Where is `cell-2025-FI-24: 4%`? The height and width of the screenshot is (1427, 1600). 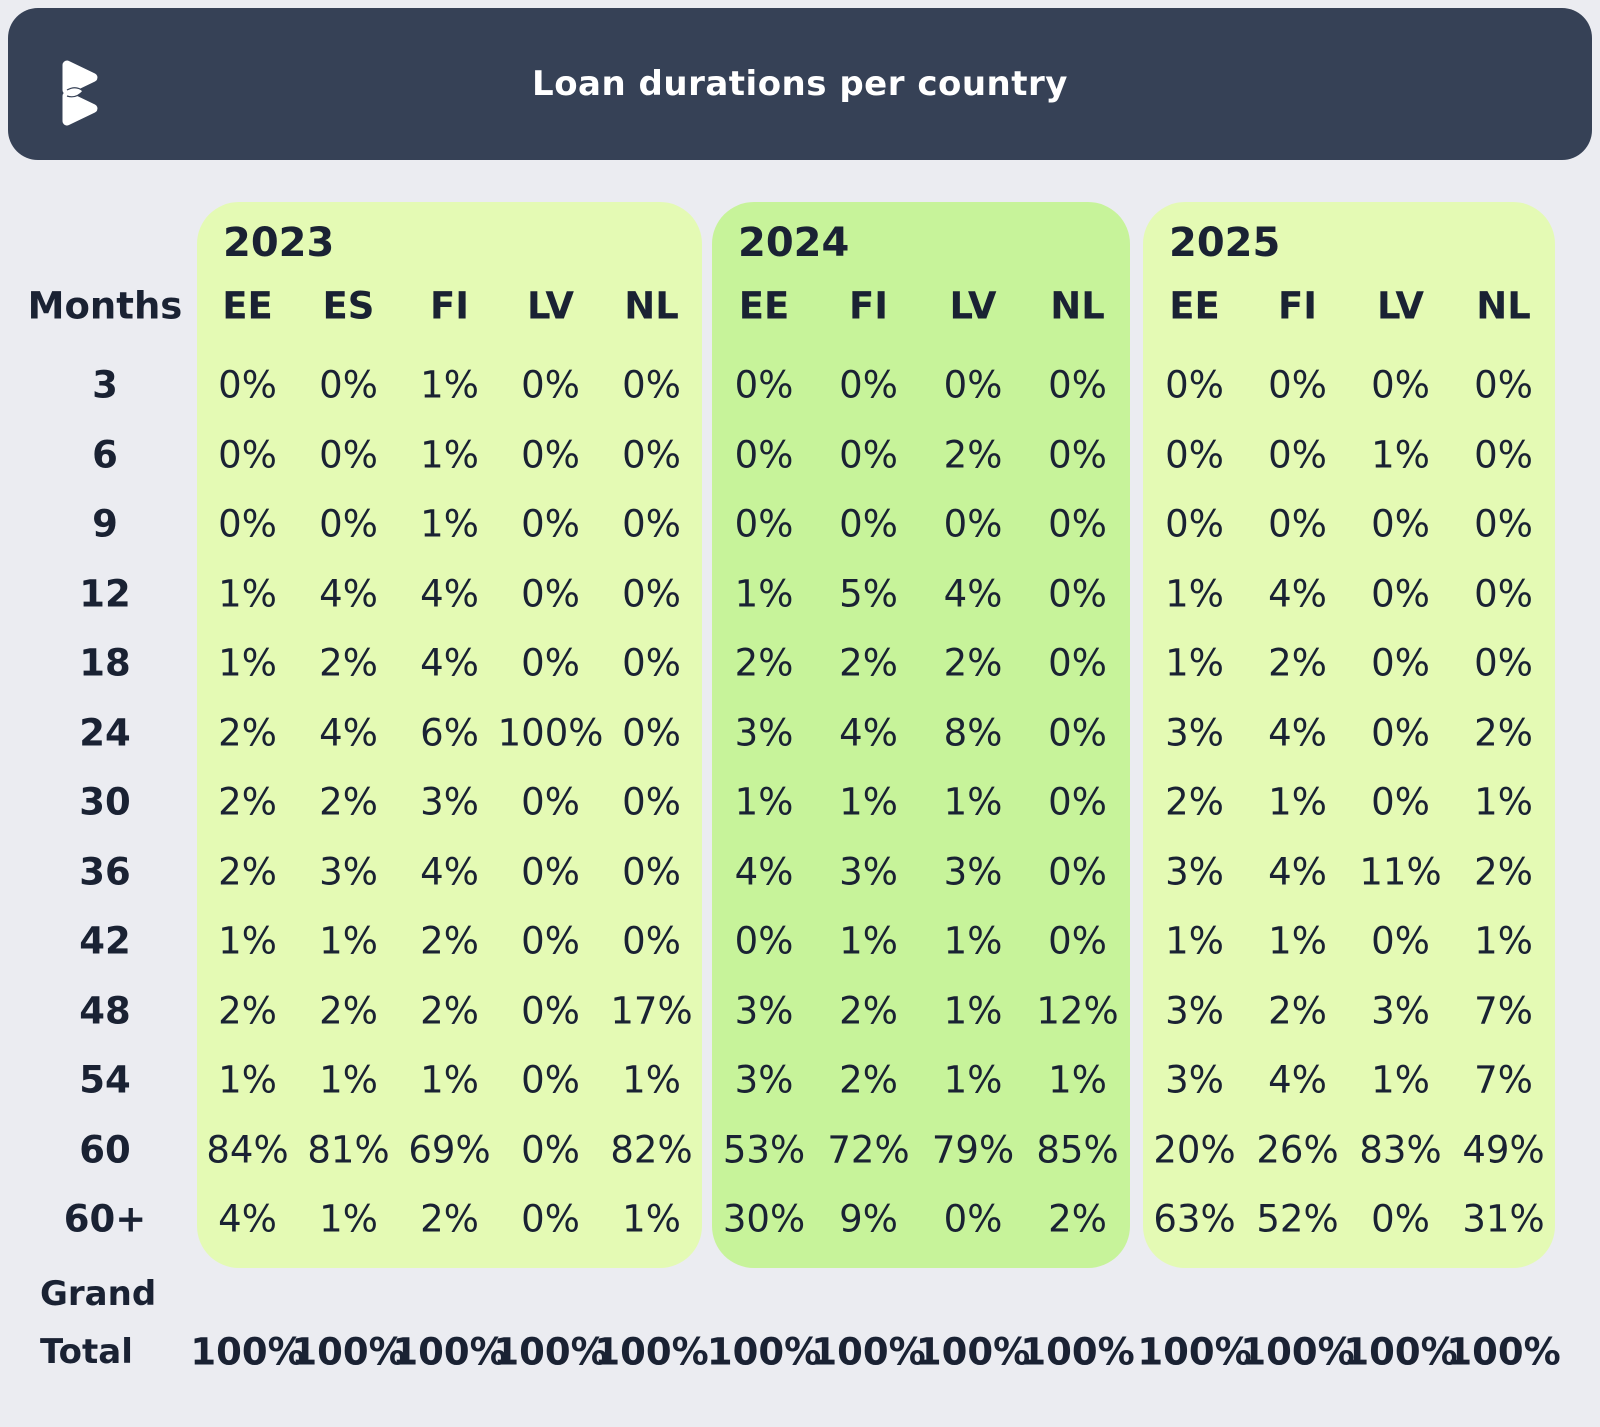
cell-2025-FI-24: 4% is located at coordinates (1297, 732).